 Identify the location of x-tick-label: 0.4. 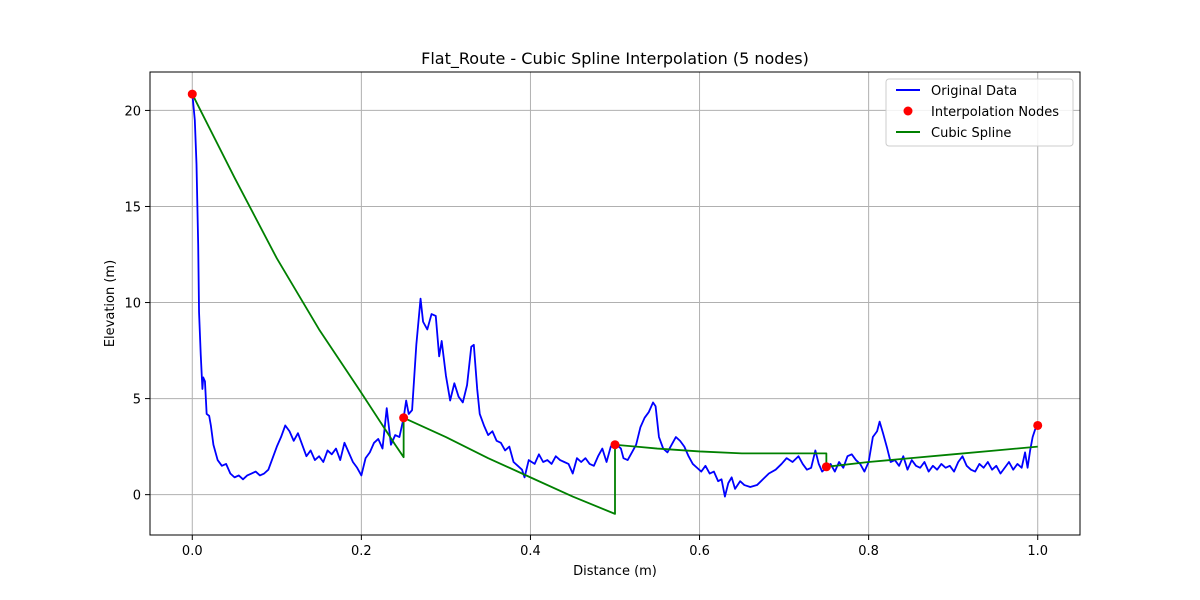
(530, 551).